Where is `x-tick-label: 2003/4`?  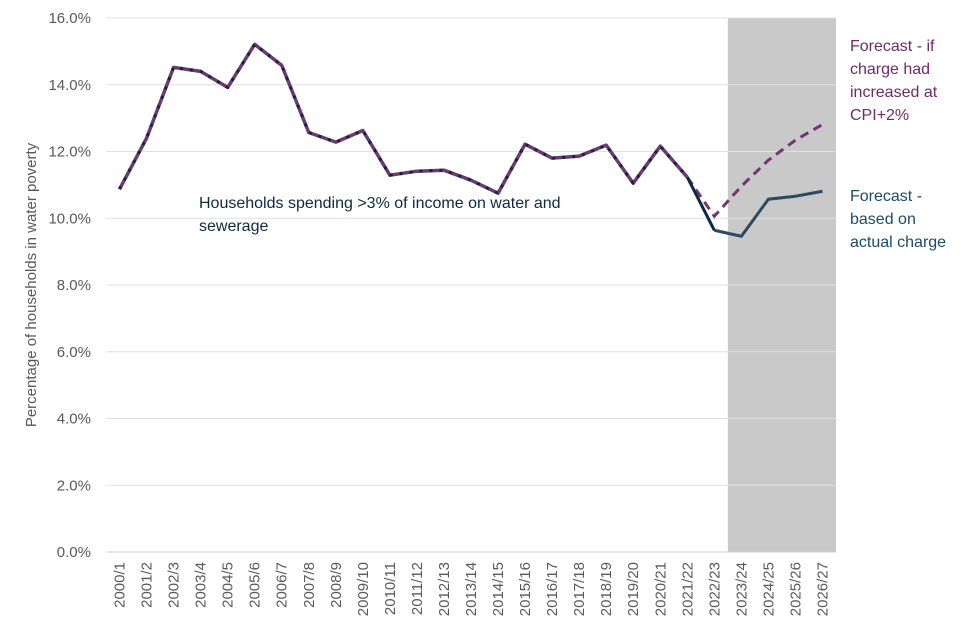 x-tick-label: 2003/4 is located at coordinates (201, 585).